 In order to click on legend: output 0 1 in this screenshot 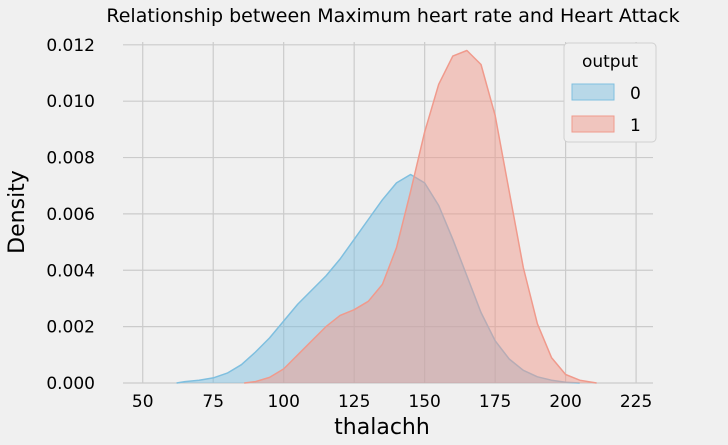, I will do `click(610, 92)`.